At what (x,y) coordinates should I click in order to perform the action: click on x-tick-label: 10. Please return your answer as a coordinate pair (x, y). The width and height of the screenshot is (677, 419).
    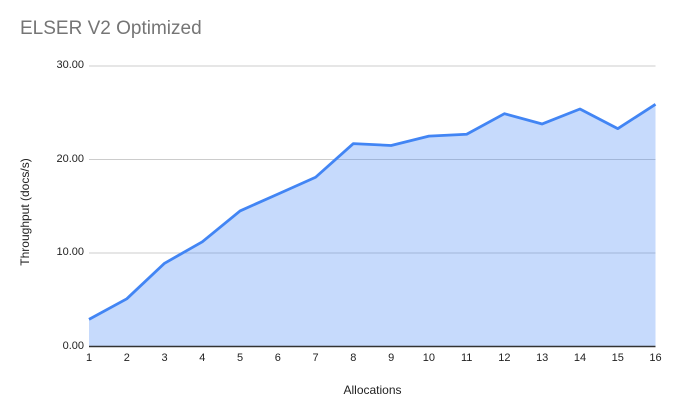
    Looking at the image, I should click on (429, 358).